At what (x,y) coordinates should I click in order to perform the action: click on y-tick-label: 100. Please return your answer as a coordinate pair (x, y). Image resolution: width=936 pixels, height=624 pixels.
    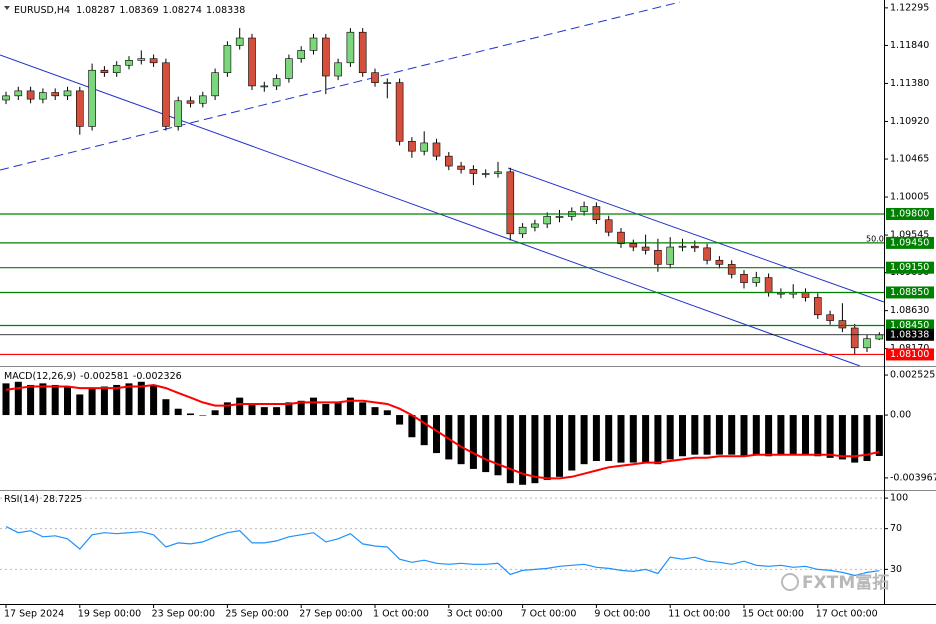
    Looking at the image, I should click on (899, 498).